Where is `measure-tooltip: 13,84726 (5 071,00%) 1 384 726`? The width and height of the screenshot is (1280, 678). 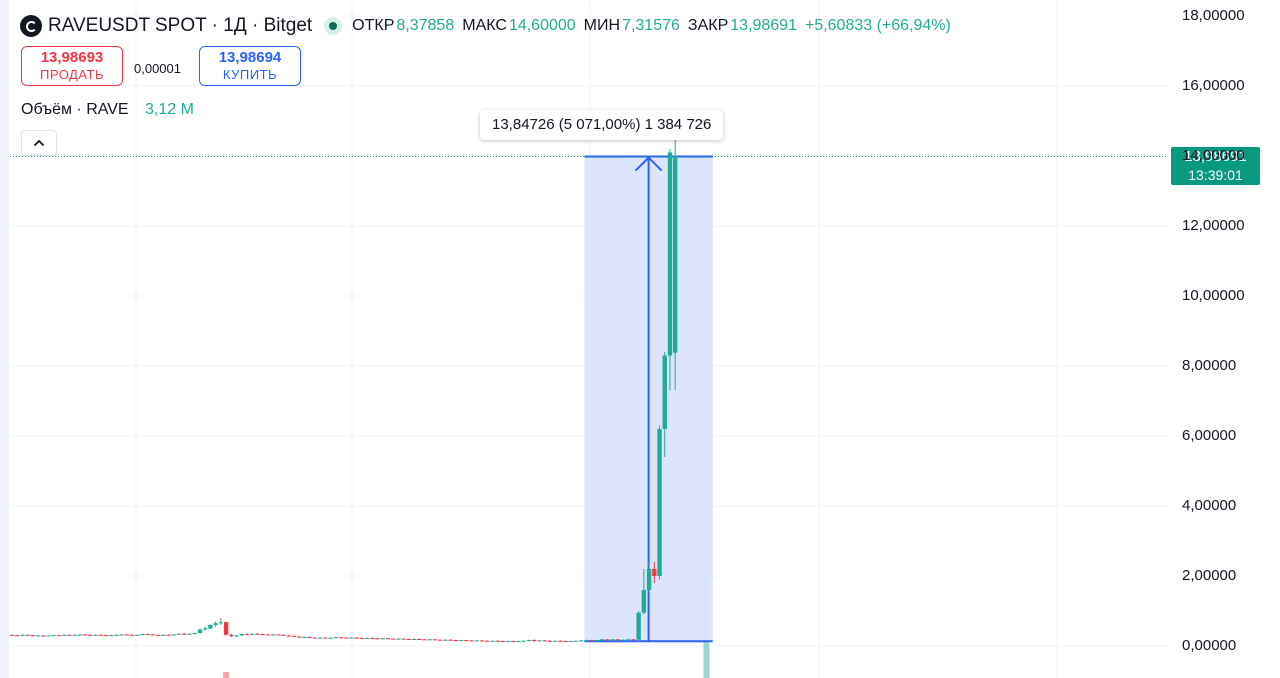
measure-tooltip: 13,84726 (5 071,00%) 1 384 726 is located at coordinates (602, 125).